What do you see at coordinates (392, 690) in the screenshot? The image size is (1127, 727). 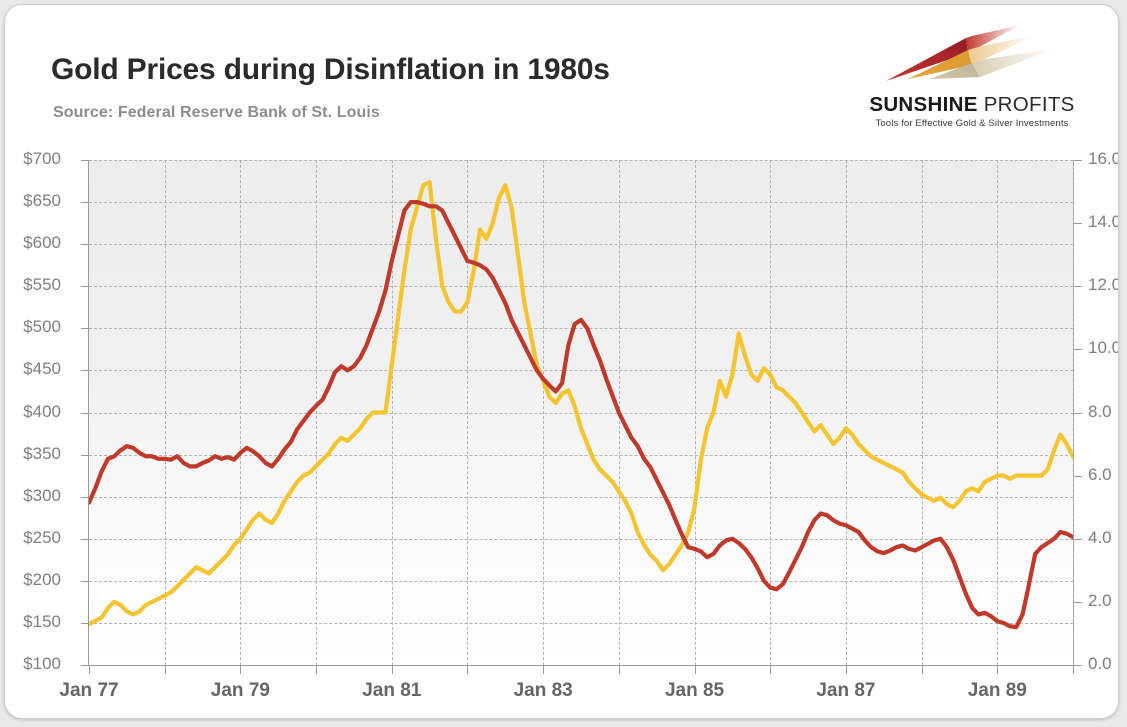 I see `x-axis-label: Jan 81` at bounding box center [392, 690].